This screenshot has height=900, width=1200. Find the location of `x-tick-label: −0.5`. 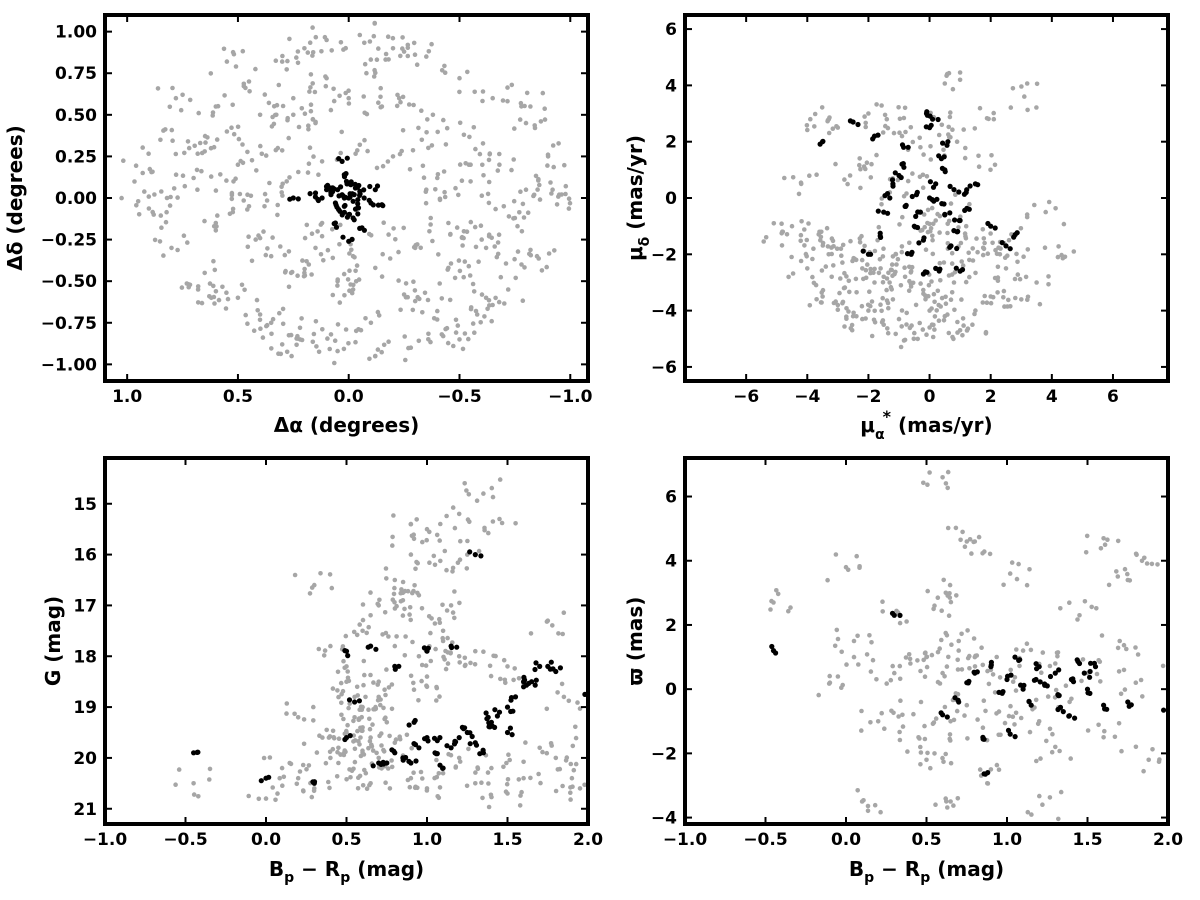

x-tick-label: −0.5 is located at coordinates (185, 840).